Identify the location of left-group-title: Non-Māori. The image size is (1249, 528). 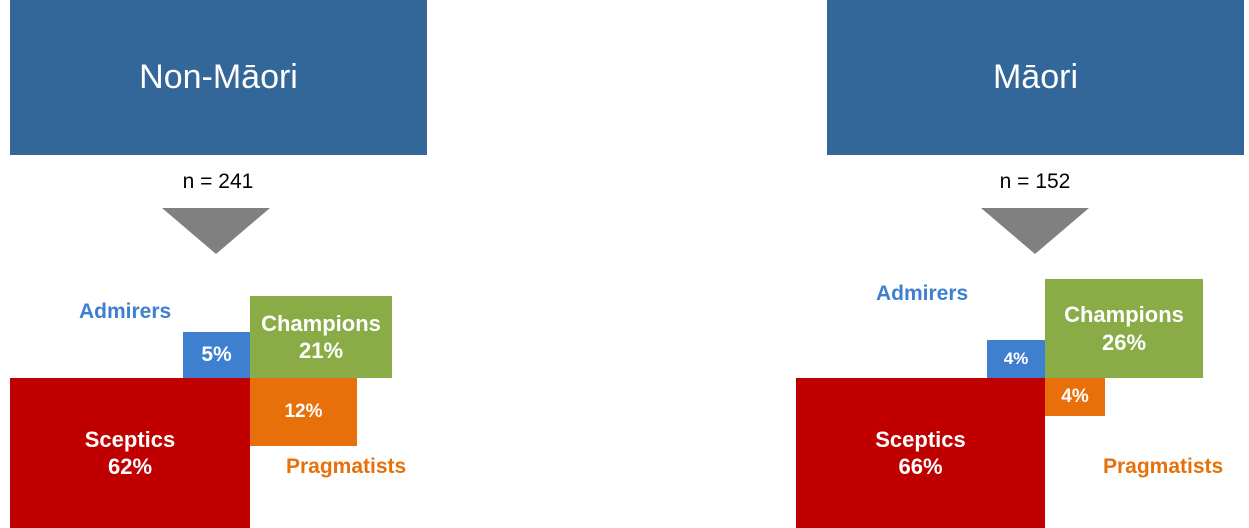
(218, 77).